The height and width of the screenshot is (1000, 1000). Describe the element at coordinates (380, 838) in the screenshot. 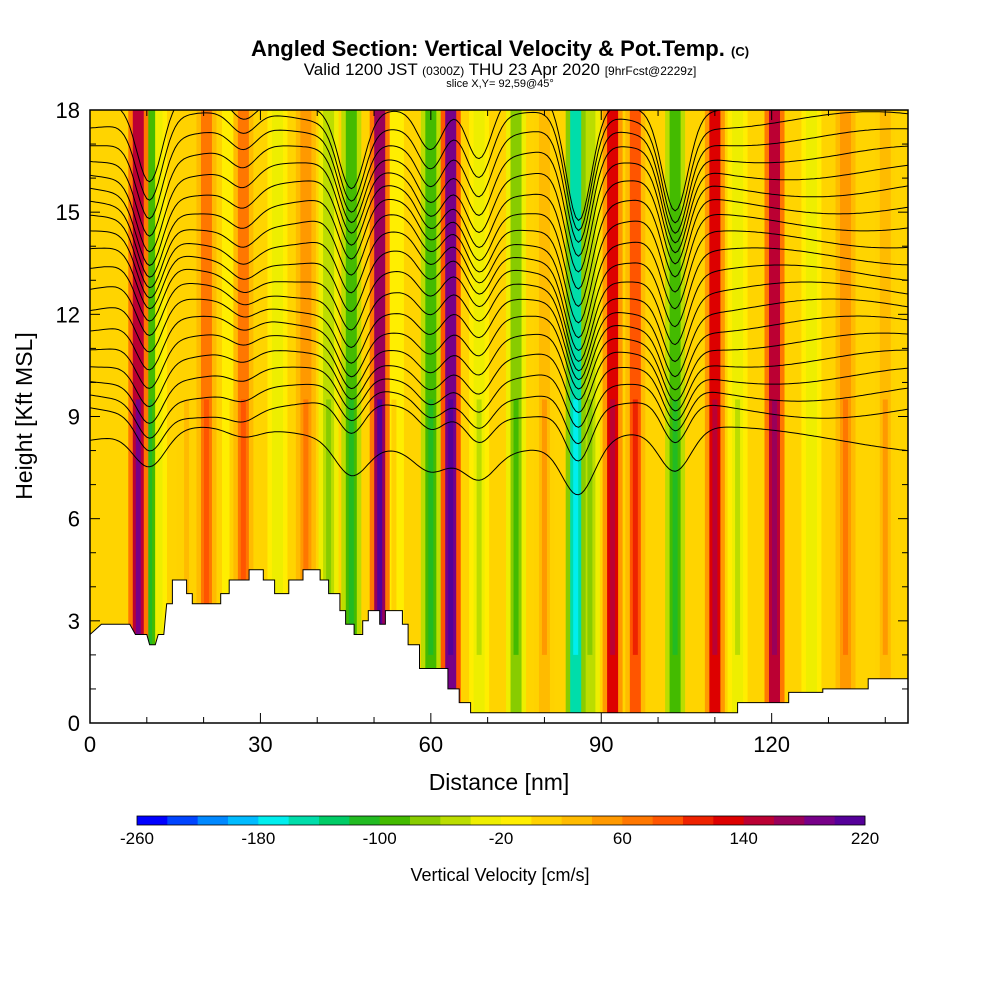

I see `colorbar-tick-label: -100` at that location.